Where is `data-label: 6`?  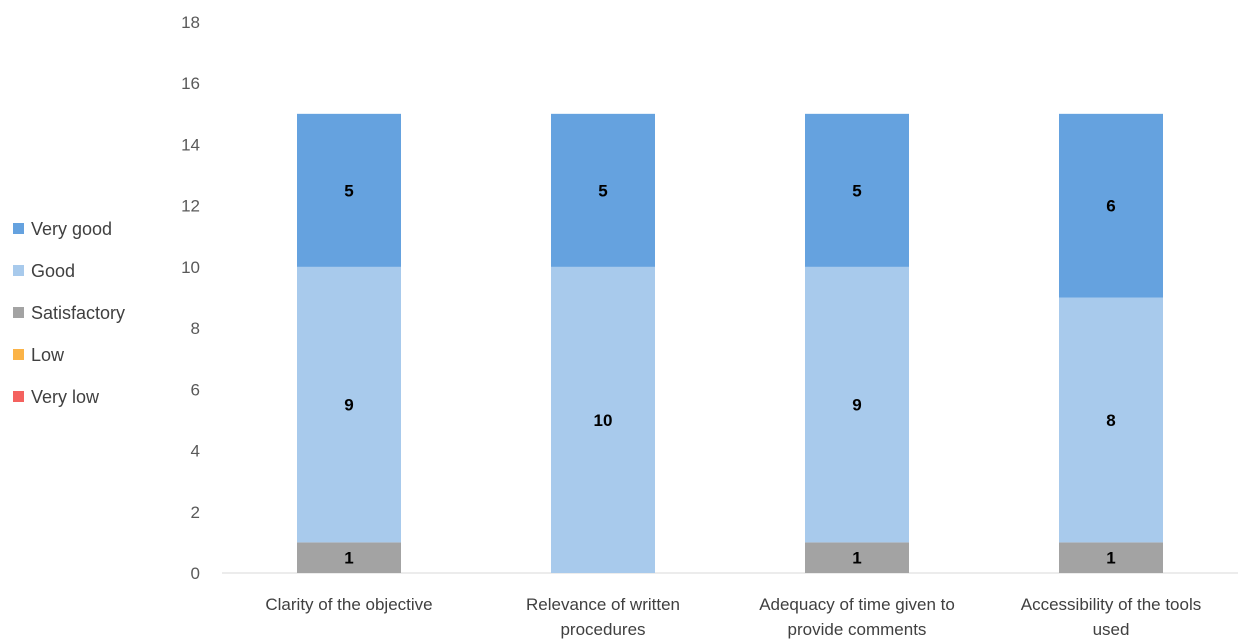
data-label: 6 is located at coordinates (1110, 206).